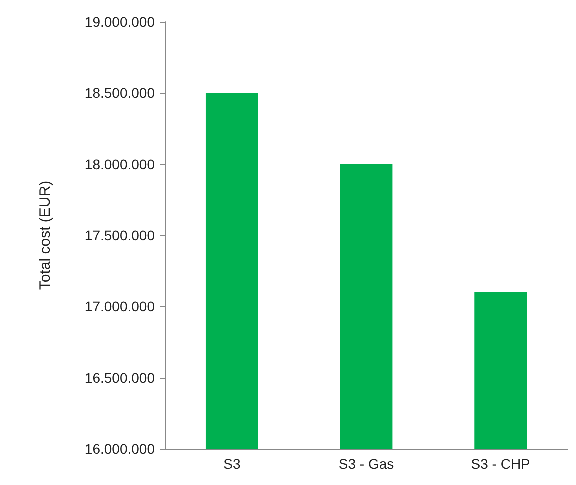 Image resolution: width=576 pixels, height=485 pixels. Describe the element at coordinates (120, 22) in the screenshot. I see `y-tick-label: 19.000.000` at that location.